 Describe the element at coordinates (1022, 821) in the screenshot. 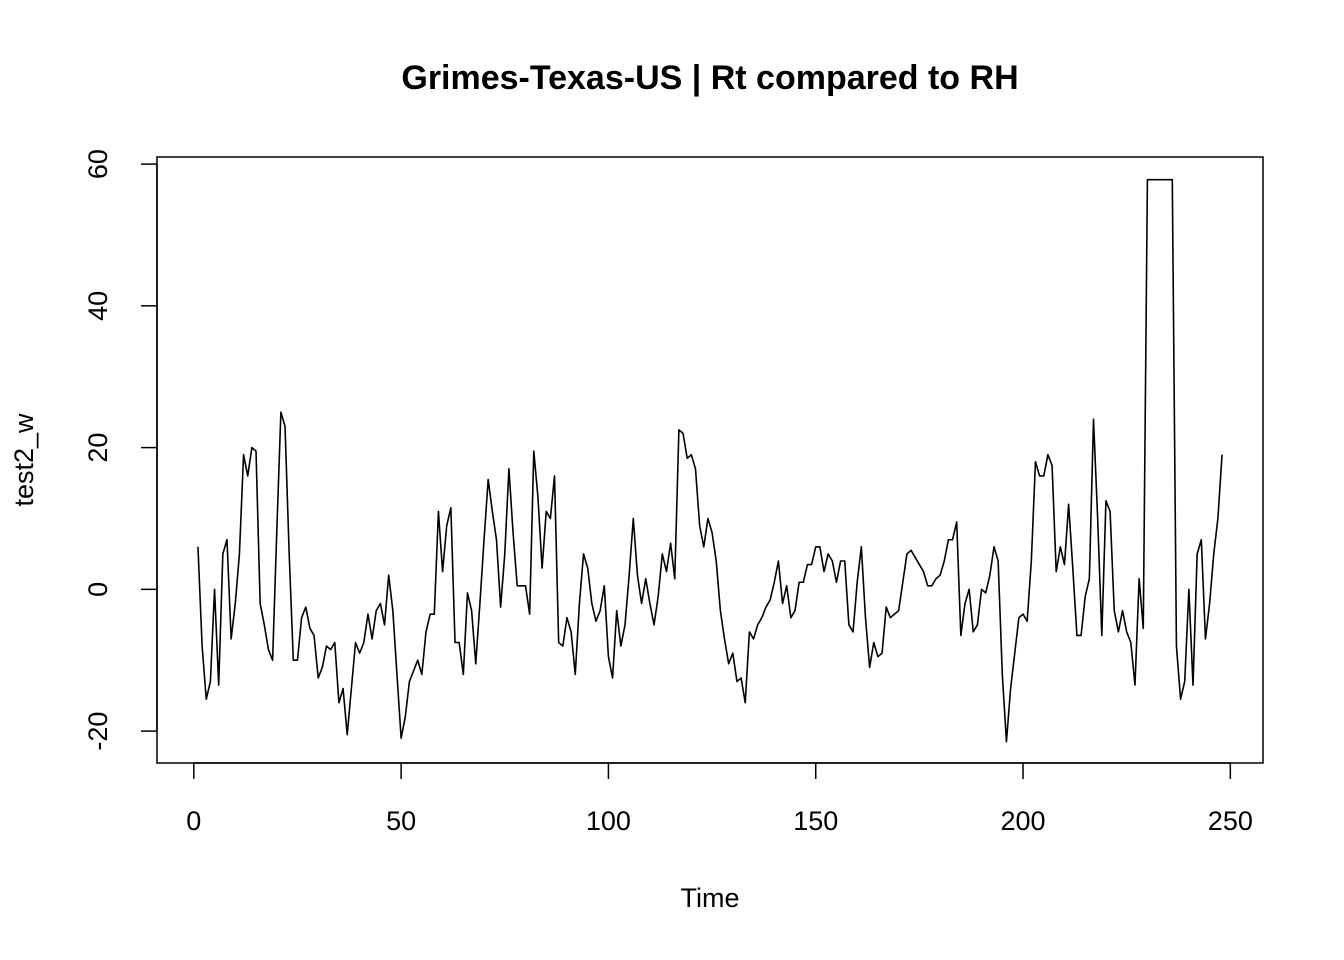

I see `x-tick-label: 200` at that location.